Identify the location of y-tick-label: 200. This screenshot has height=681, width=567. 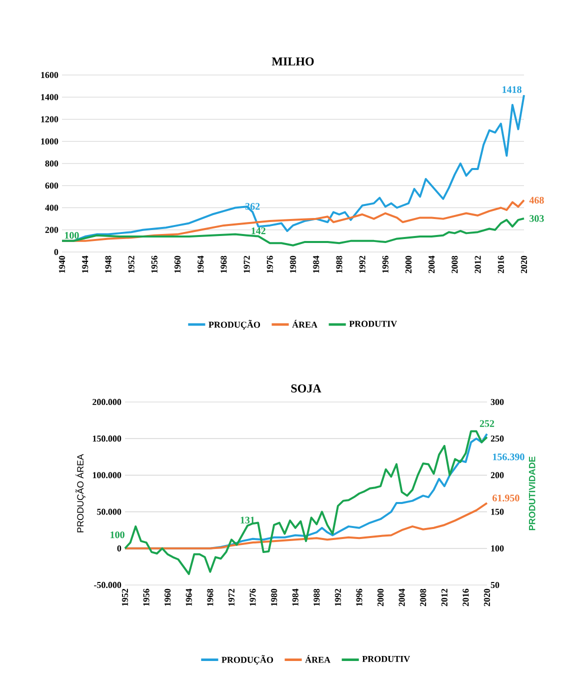
(51, 229).